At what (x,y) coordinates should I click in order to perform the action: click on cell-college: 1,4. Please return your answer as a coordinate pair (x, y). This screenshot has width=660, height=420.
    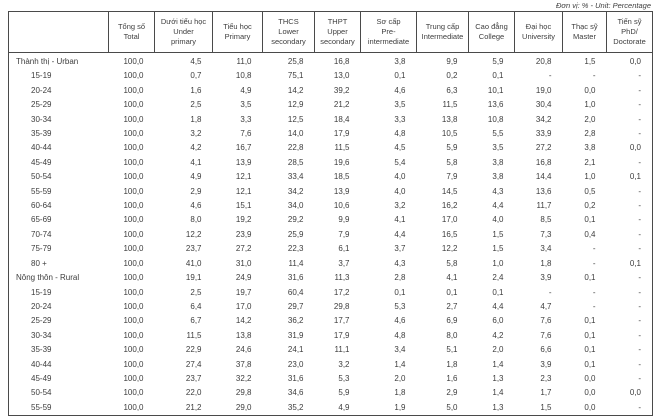
    Looking at the image, I should click on (498, 393).